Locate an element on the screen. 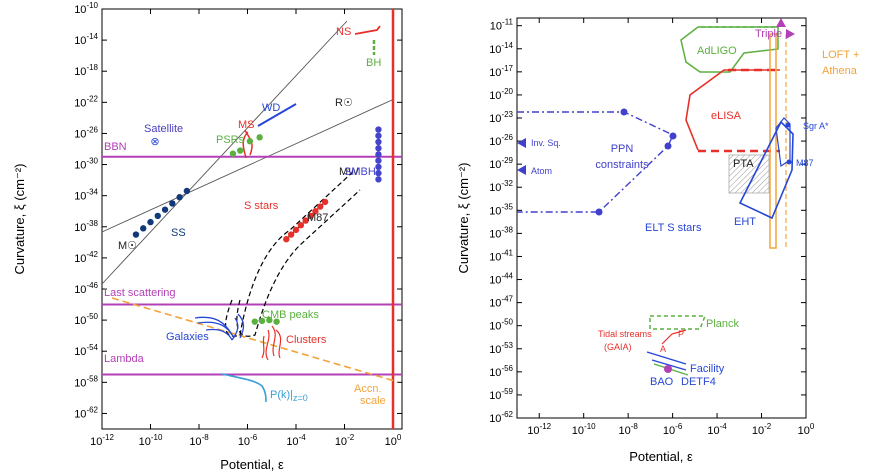  right-x-tick-label: 10⁻² is located at coordinates (762, 429).